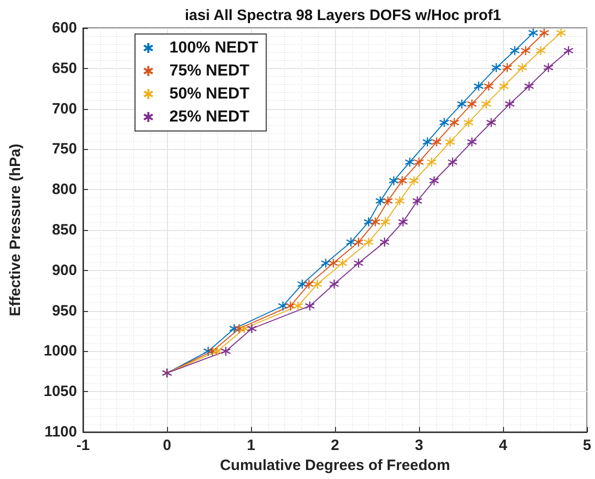 Image resolution: width=595 pixels, height=479 pixels. I want to click on y-tick-label: 800, so click(64, 189).